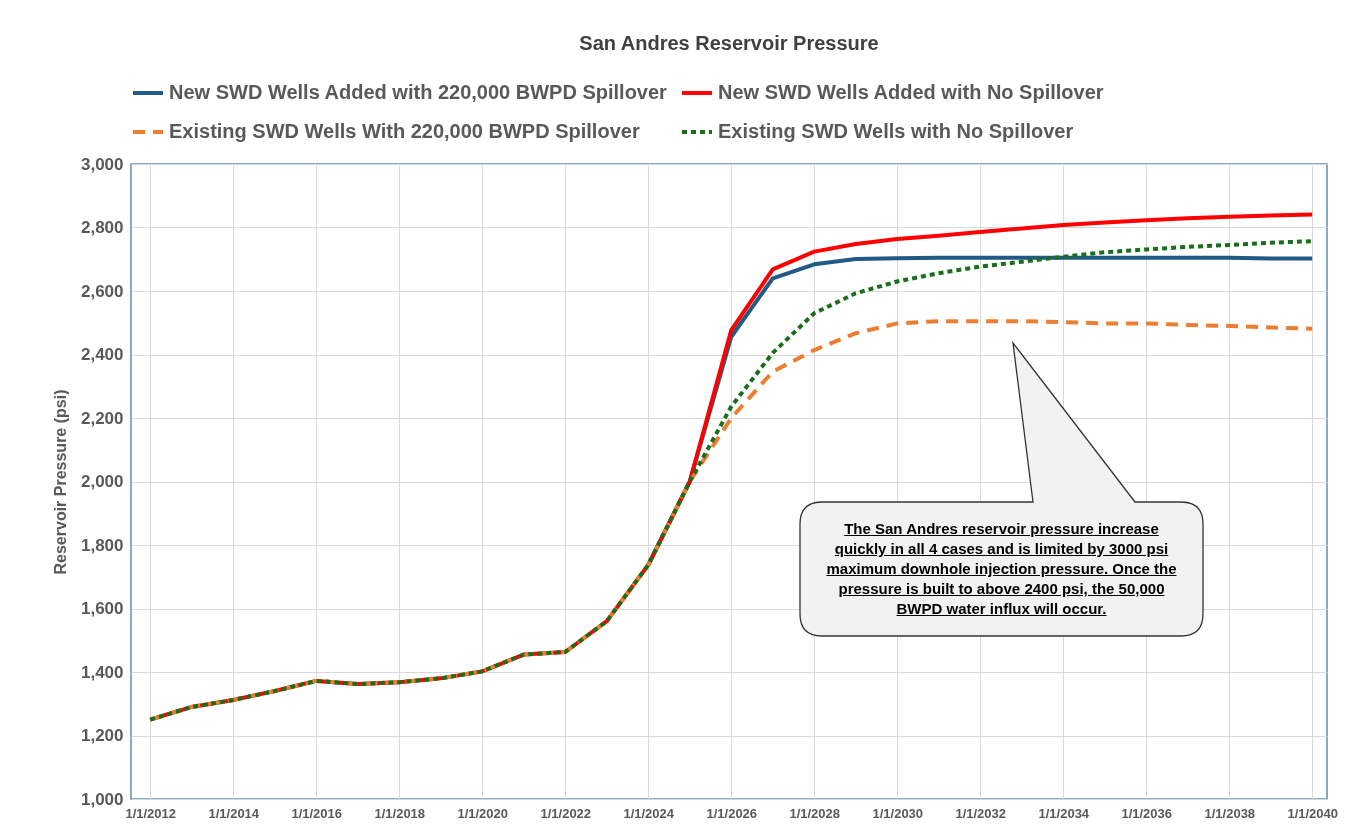 The width and height of the screenshot is (1351, 837). What do you see at coordinates (102, 481) in the screenshot?
I see `y-tick-label: 2,000` at bounding box center [102, 481].